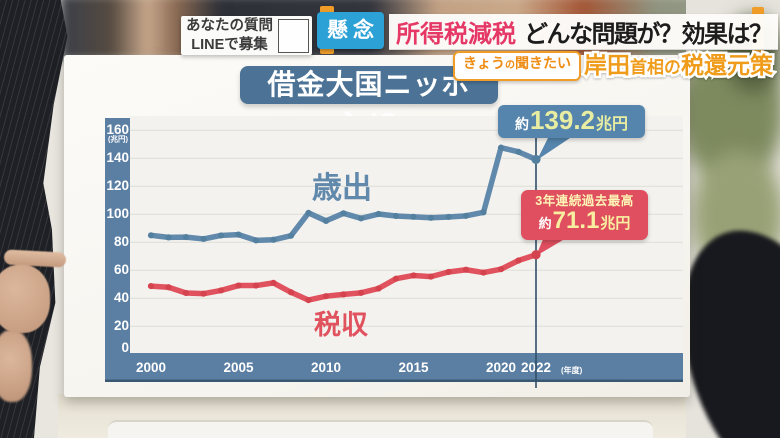 Image resolution: width=780 pixels, height=438 pixels. I want to click on caption-text: の, so click(673, 68).